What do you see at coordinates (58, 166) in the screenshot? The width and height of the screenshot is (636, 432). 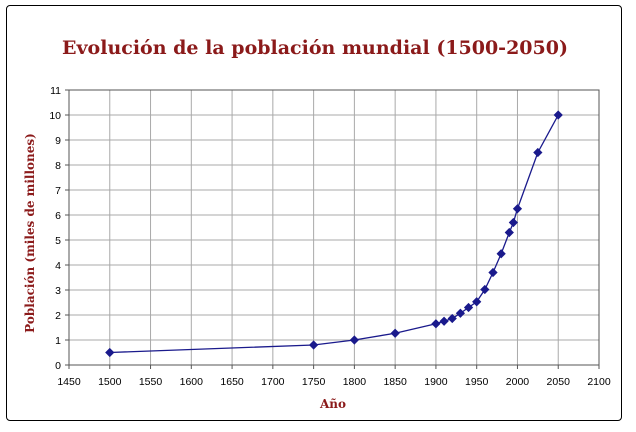 I see `y-tick-label: 8` at bounding box center [58, 166].